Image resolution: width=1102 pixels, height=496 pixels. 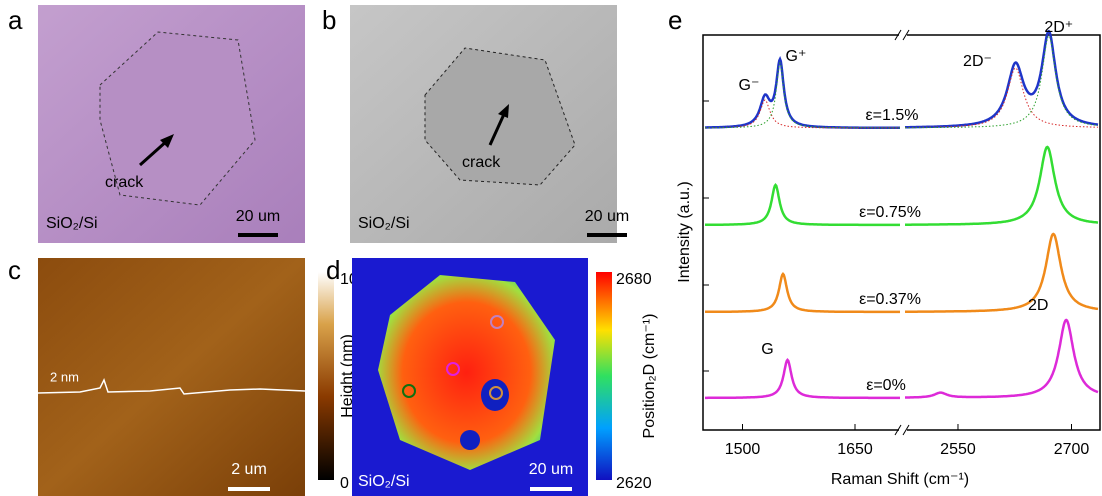 I want to click on panel-label: b, so click(x=329, y=20).